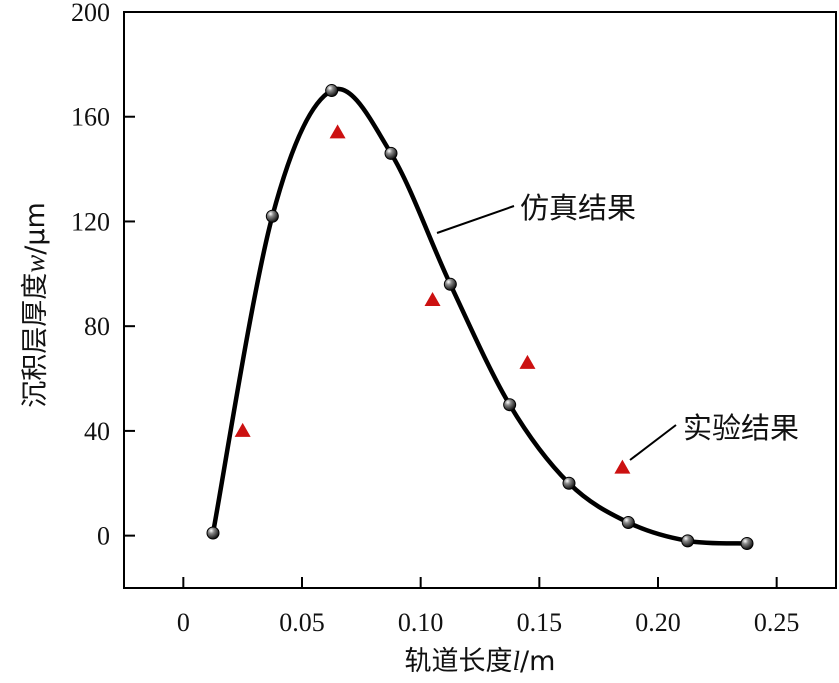 The image size is (839, 683). What do you see at coordinates (517, 661) in the screenshot?
I see `x-axis-label-var: l` at bounding box center [517, 661].